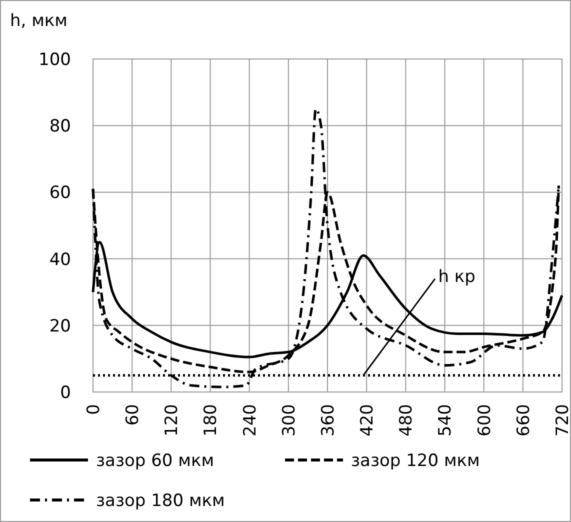 The width and height of the screenshot is (571, 522). Describe the element at coordinates (211, 420) in the screenshot. I see `x-tick-label: 180` at that location.